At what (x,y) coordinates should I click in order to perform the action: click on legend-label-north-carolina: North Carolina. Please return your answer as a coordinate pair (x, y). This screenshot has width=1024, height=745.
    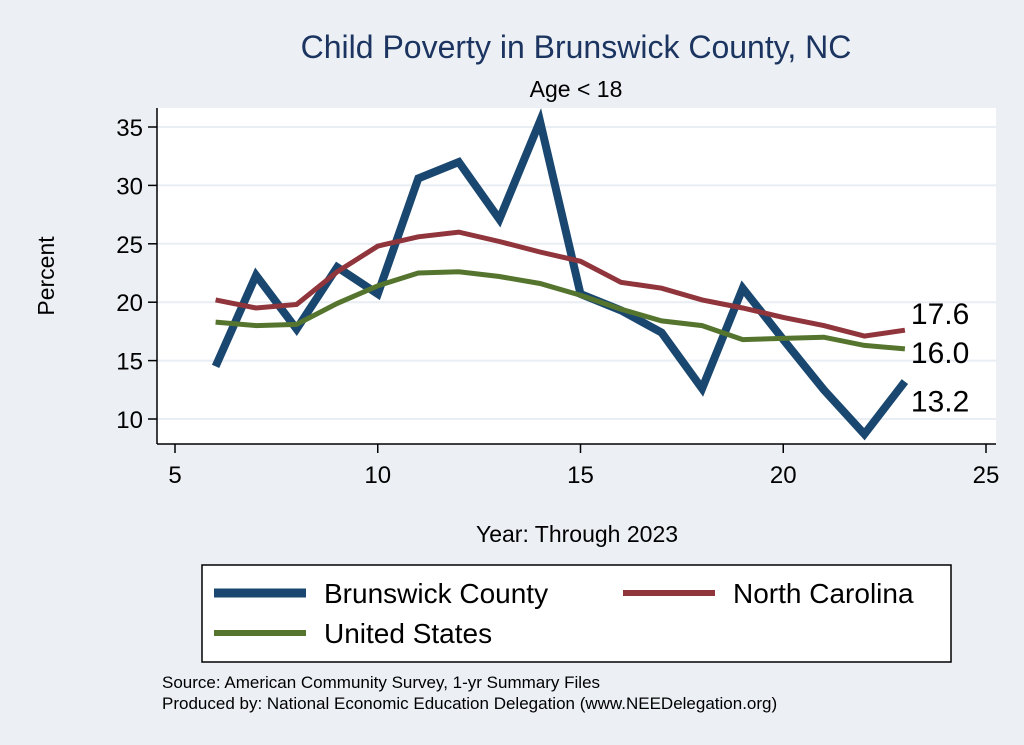
    Looking at the image, I should click on (823, 593).